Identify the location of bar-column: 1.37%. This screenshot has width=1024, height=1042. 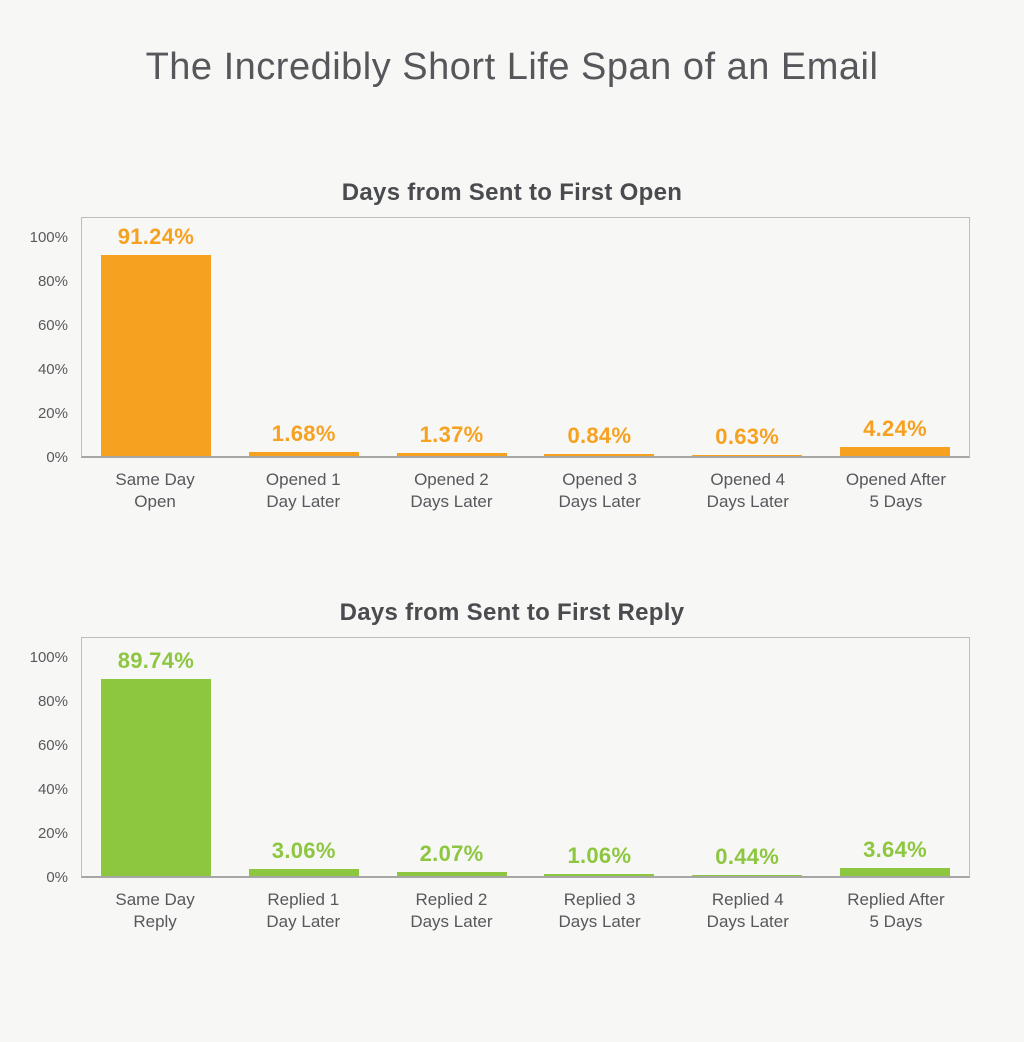
(452, 439).